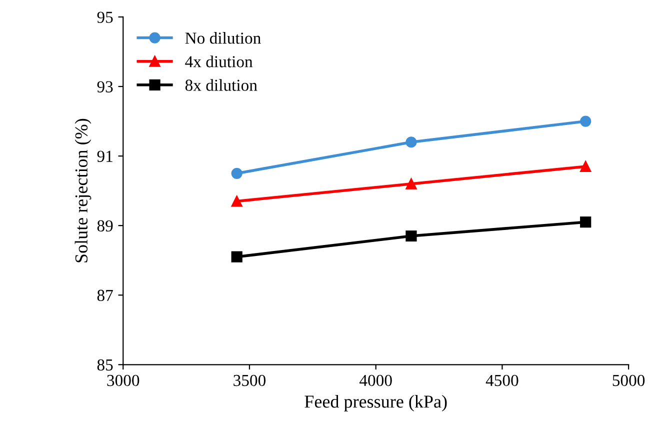  What do you see at coordinates (219, 62) in the screenshot?
I see `legend-label: 4x diution` at bounding box center [219, 62].